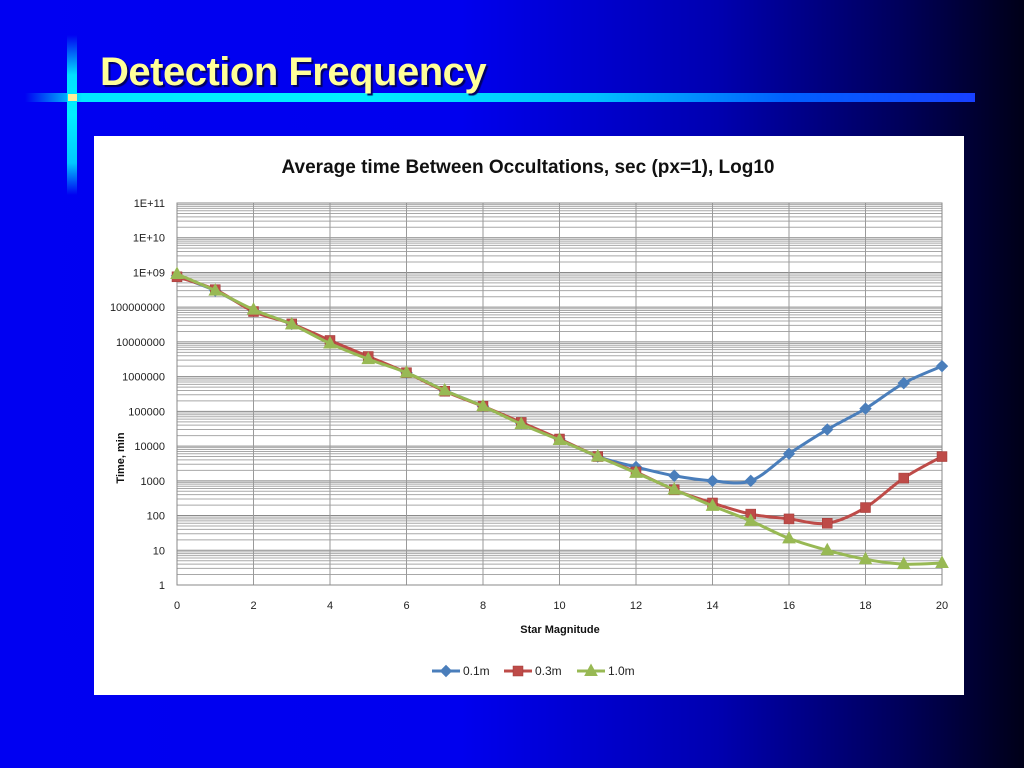 Image resolution: width=1024 pixels, height=768 pixels. What do you see at coordinates (406, 606) in the screenshot?
I see `x-tick-label: 6` at bounding box center [406, 606].